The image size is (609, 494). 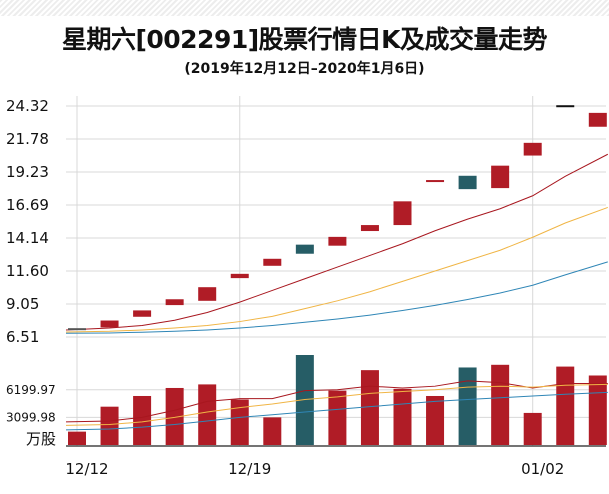 I want to click on chart-subtitle: (2019年12月12日–2020年1月6日), so click(x=304, y=69).